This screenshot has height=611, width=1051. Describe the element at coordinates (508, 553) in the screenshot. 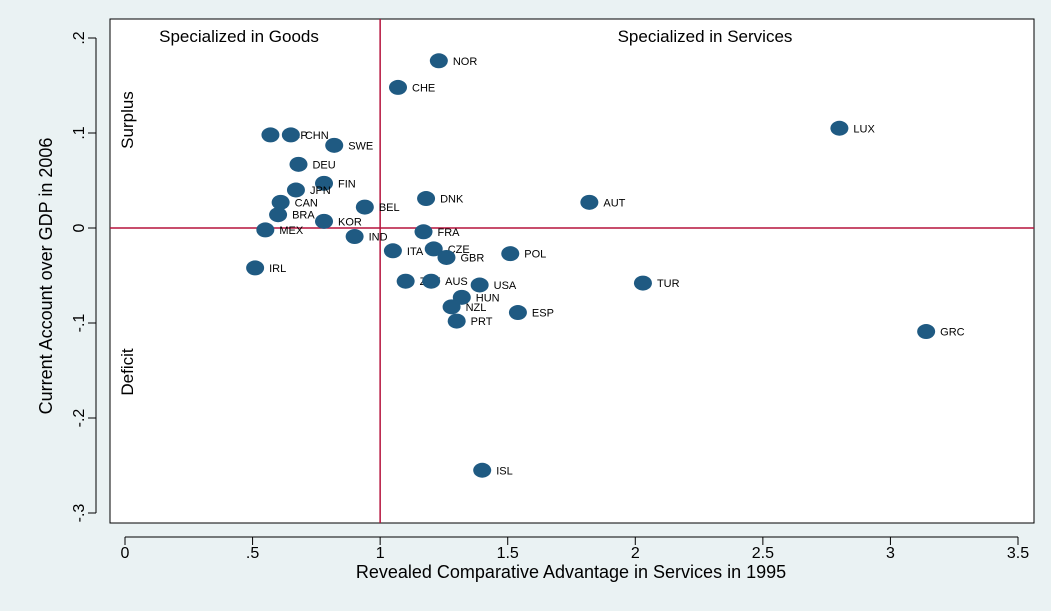

I see `x-tick-label: 1.5` at that location.